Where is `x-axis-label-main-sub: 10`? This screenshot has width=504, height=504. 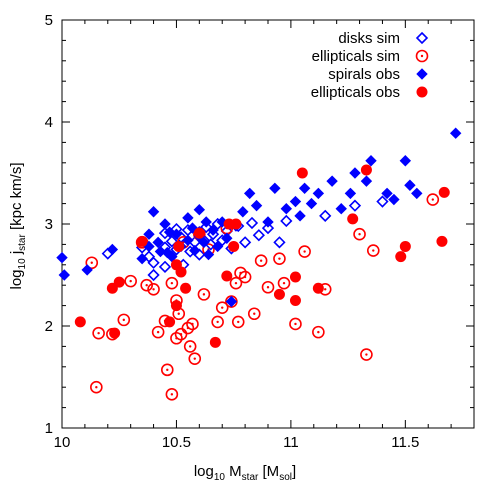
x-axis-label-main-sub: 10 is located at coordinates (220, 477).